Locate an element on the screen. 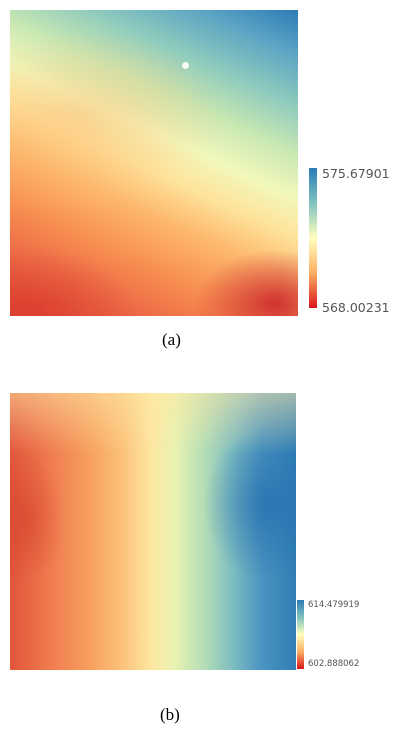  legend-b-colorbar is located at coordinates (300, 634).